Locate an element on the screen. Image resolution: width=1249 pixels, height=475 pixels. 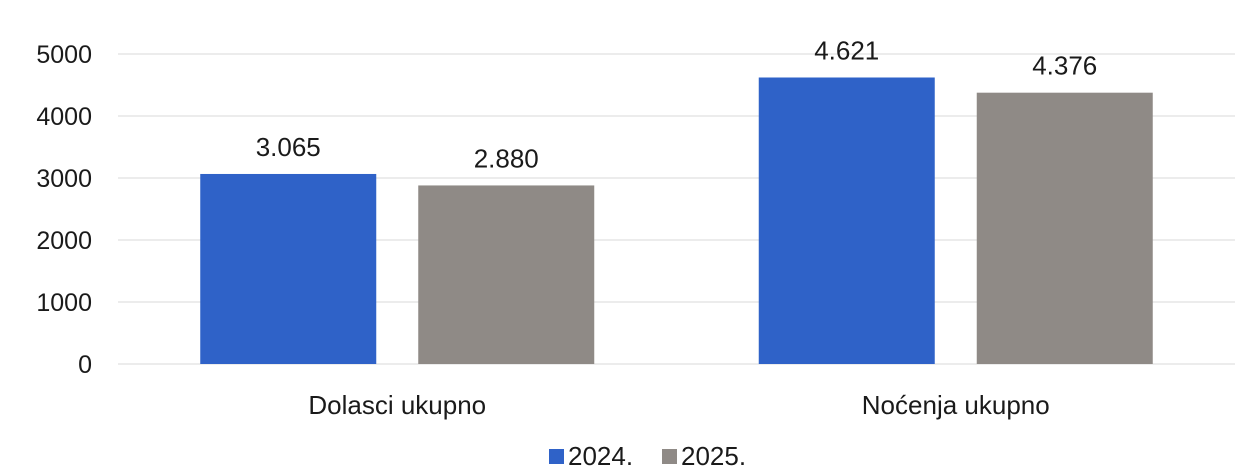
legend-label: 2024. is located at coordinates (600, 456).